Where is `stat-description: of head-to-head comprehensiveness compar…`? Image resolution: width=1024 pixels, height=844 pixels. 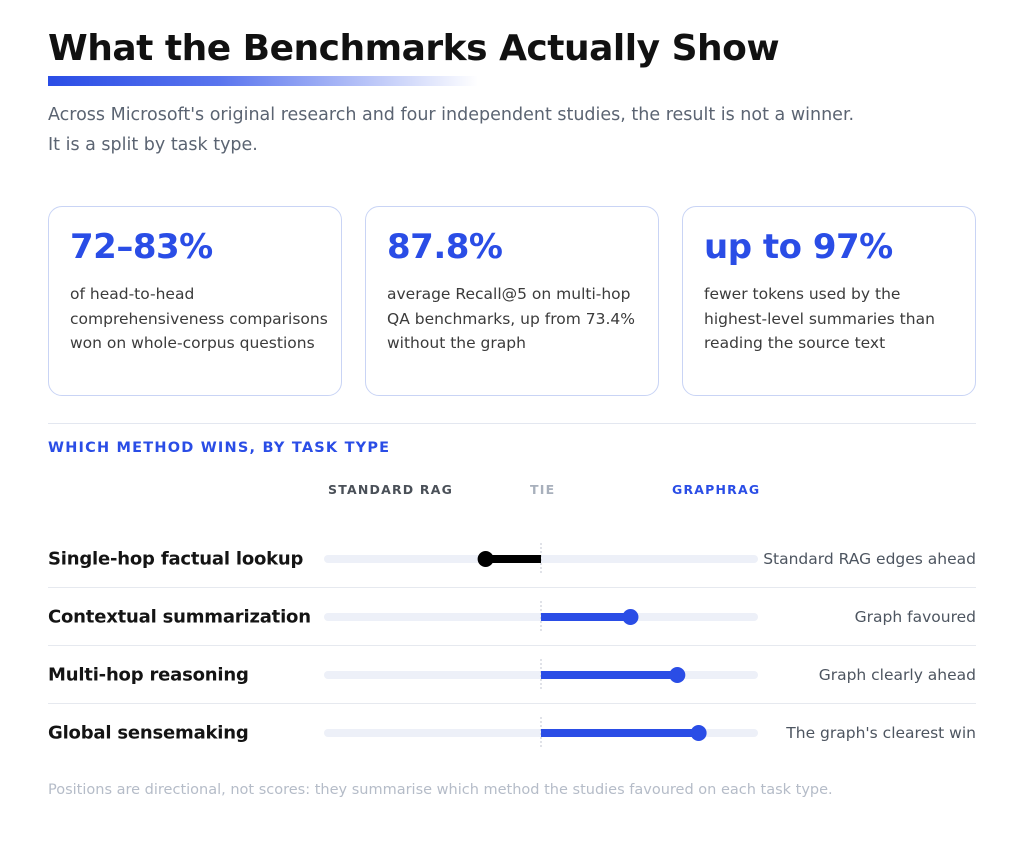
stat-description: of head-to-head comprehensiveness compar… is located at coordinates (199, 318).